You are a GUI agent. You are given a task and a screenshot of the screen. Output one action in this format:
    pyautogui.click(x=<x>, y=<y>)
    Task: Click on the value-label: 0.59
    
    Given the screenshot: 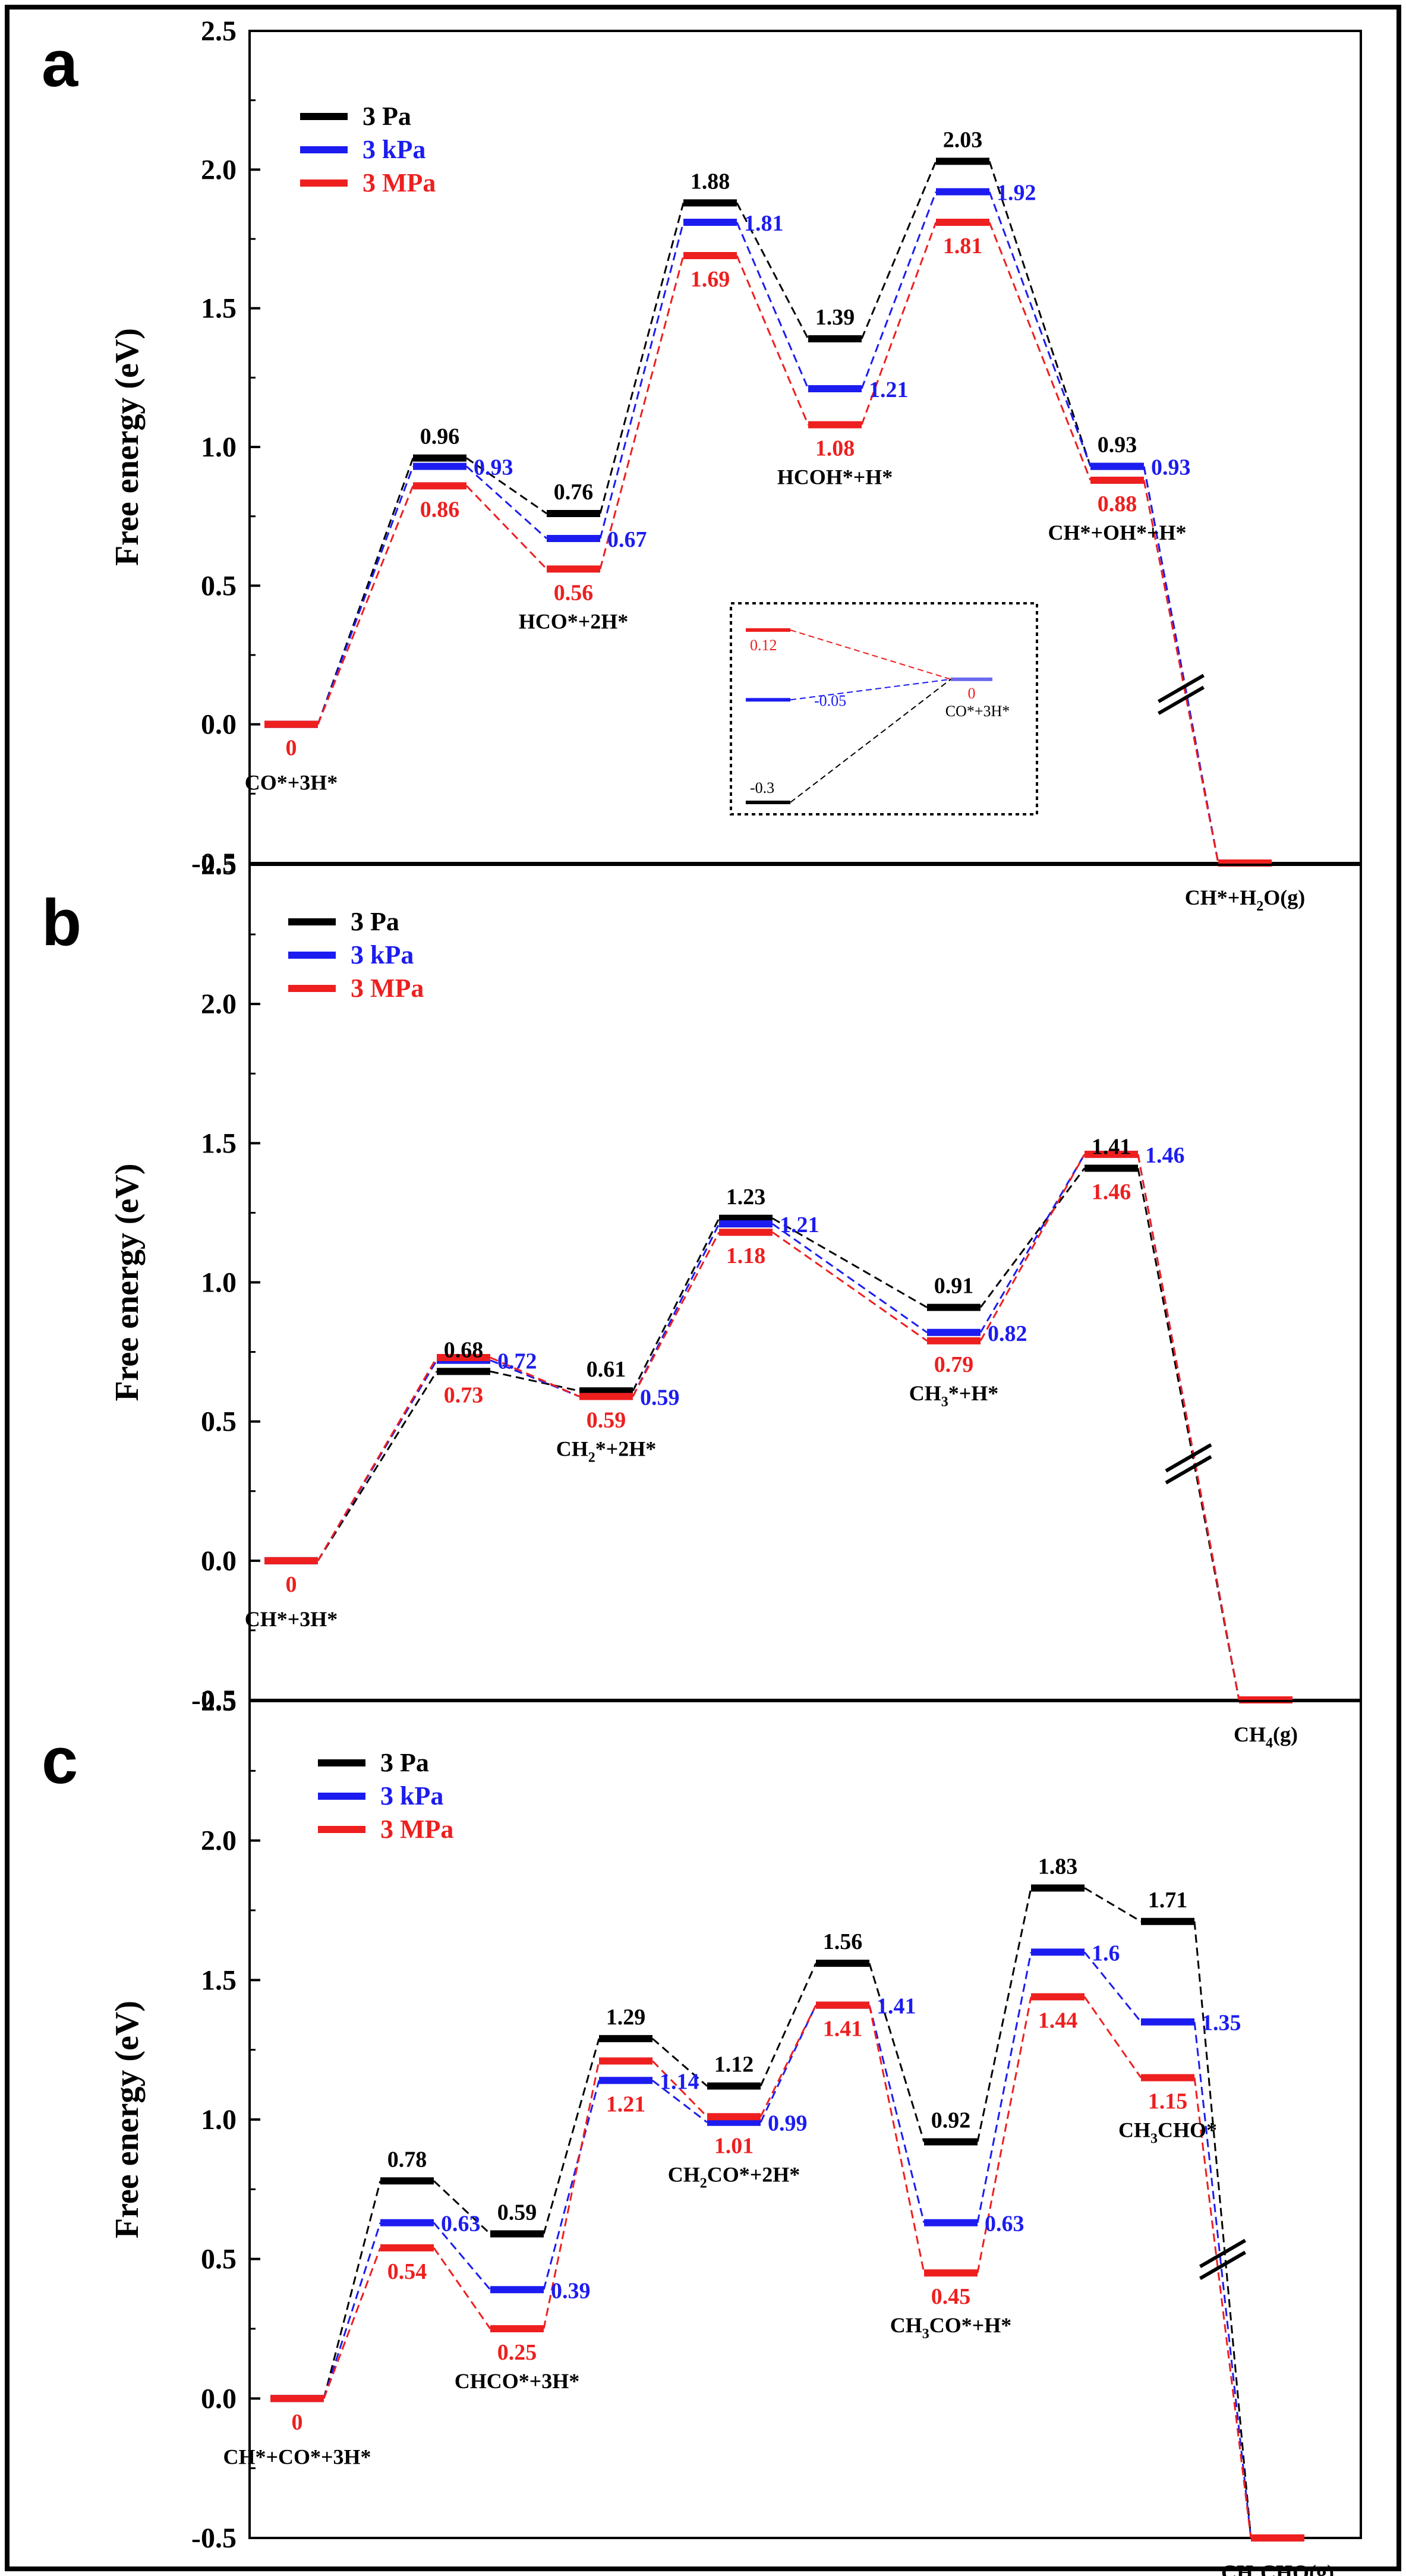 What is the action you would take?
    pyautogui.click(x=606, y=1420)
    